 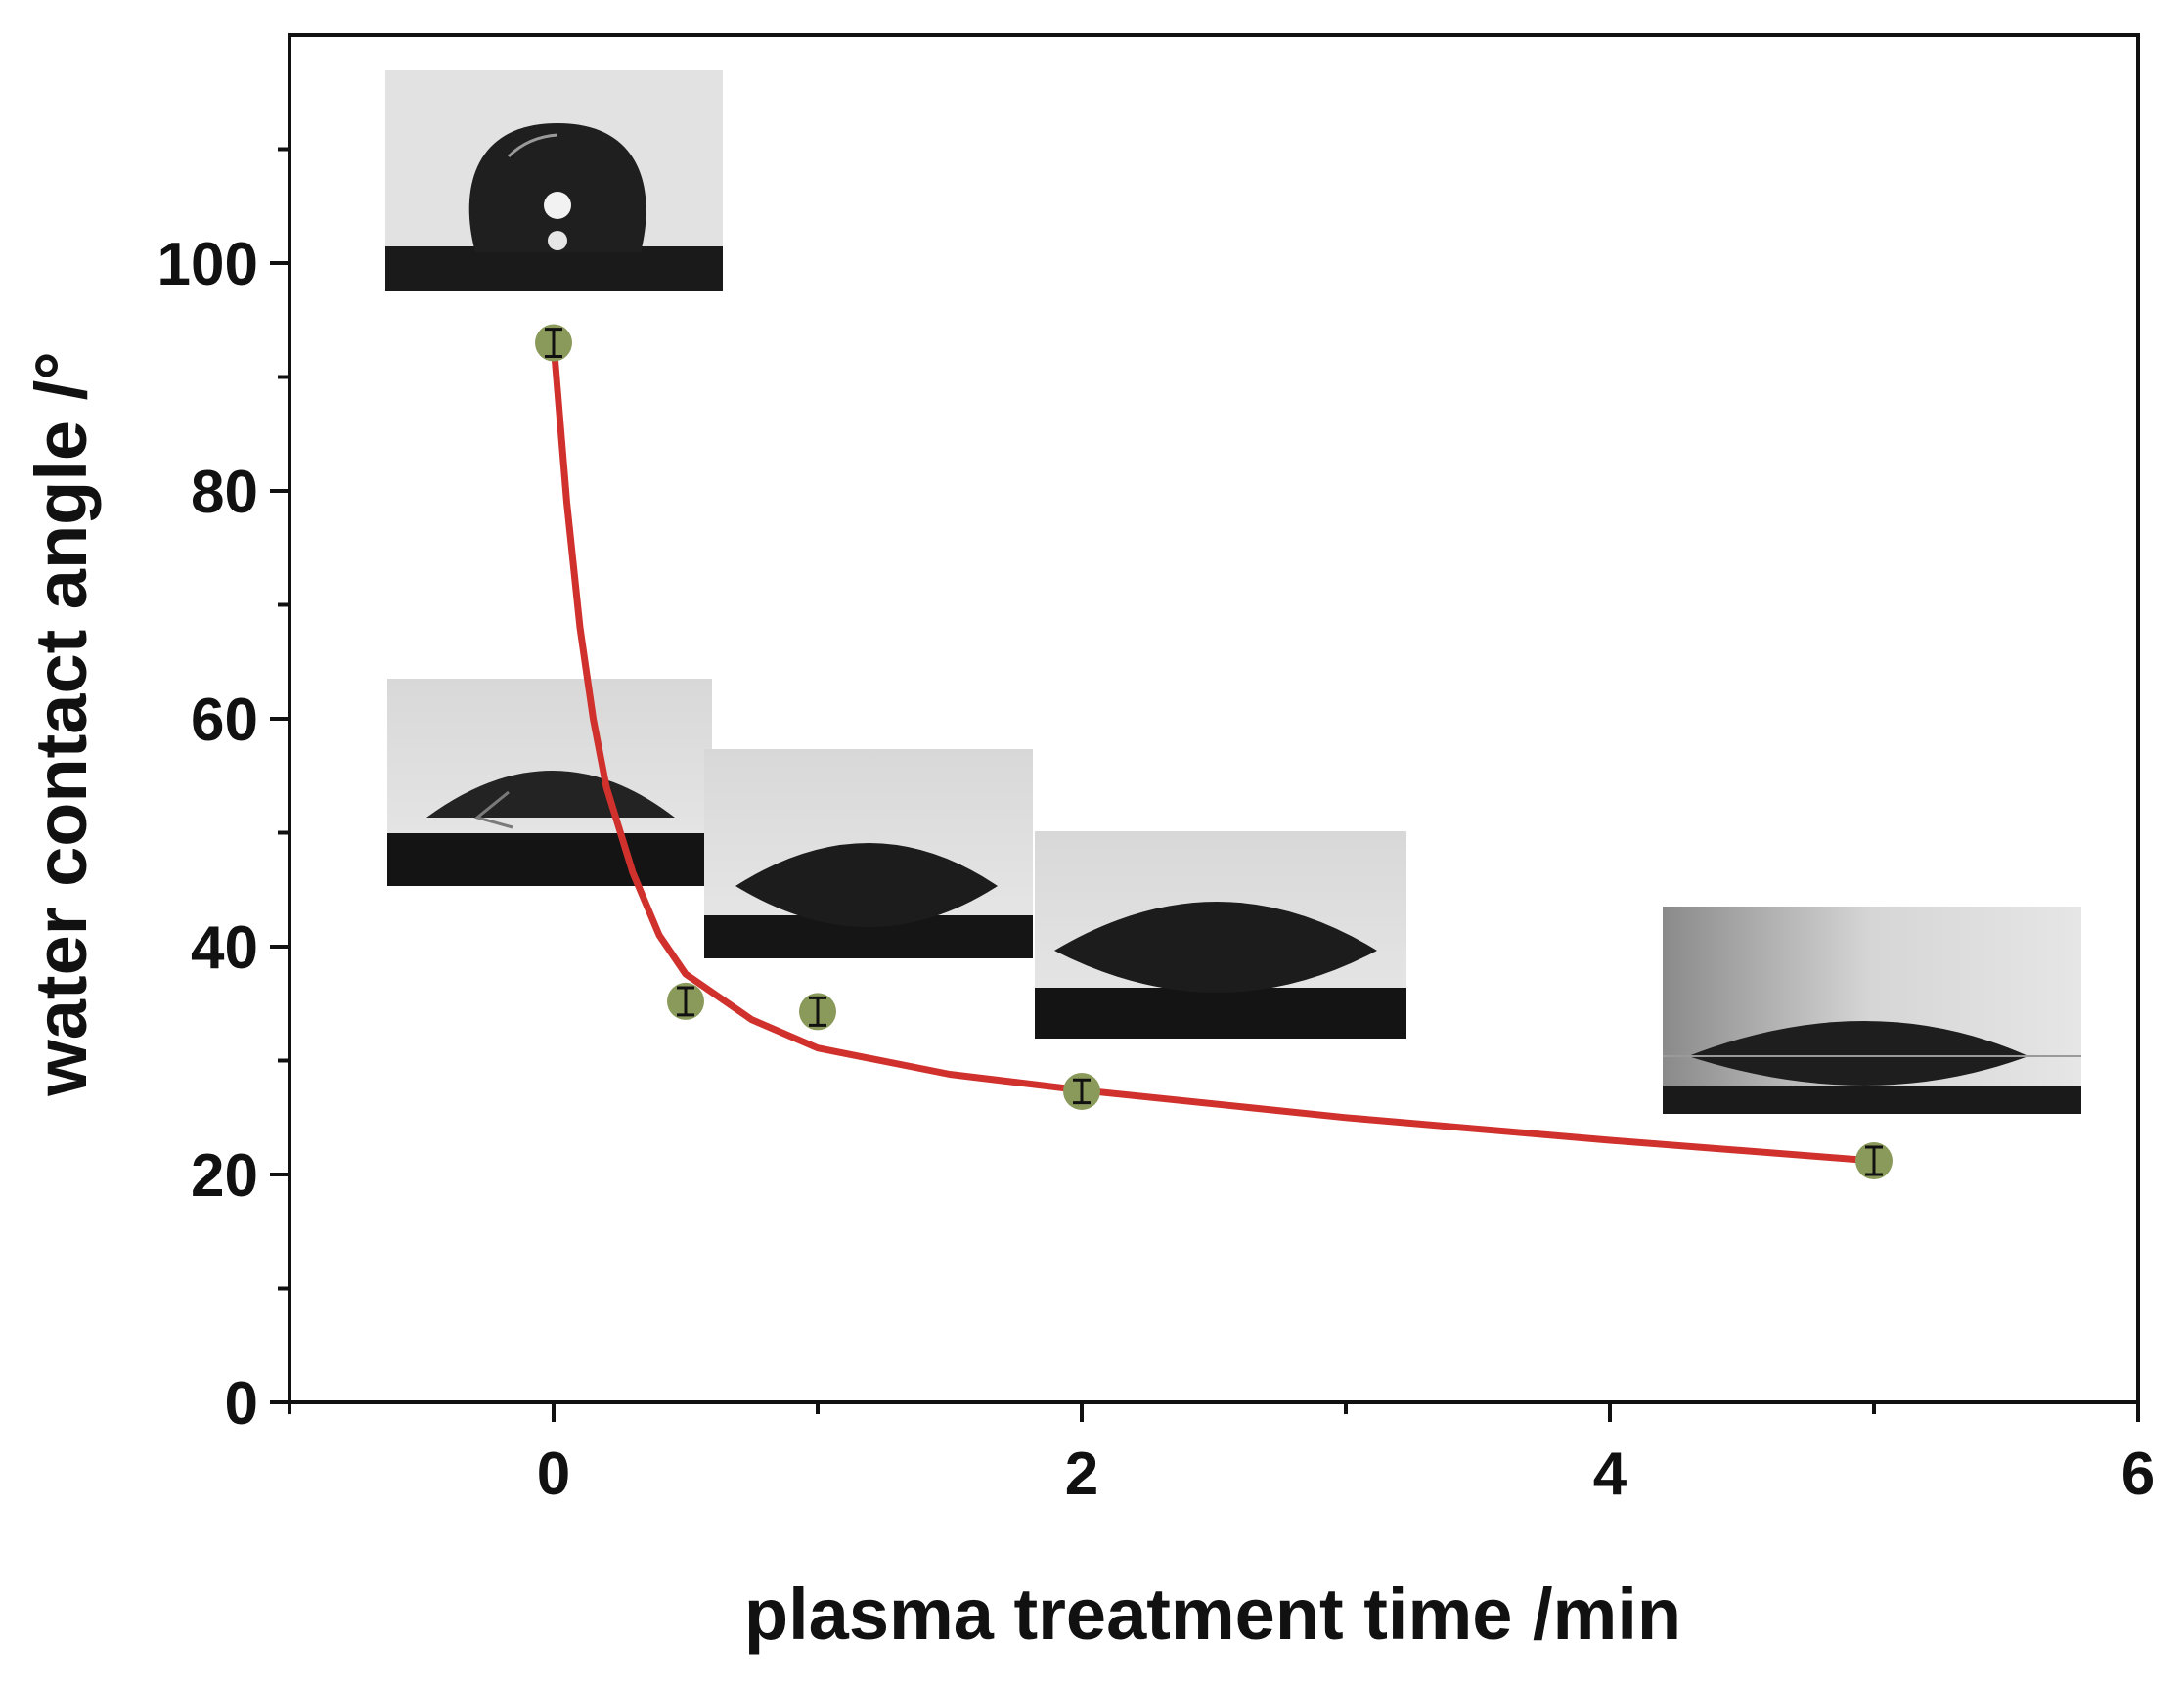 I want to click on y-tick-label: 0, so click(x=241, y=1404).